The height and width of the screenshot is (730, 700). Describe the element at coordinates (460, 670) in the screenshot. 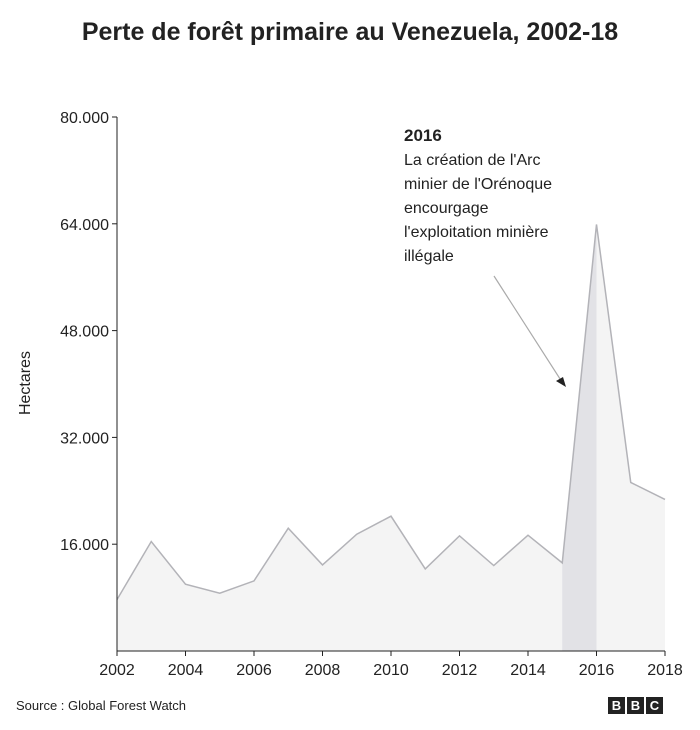

I see `x-tick-label: 2012` at that location.